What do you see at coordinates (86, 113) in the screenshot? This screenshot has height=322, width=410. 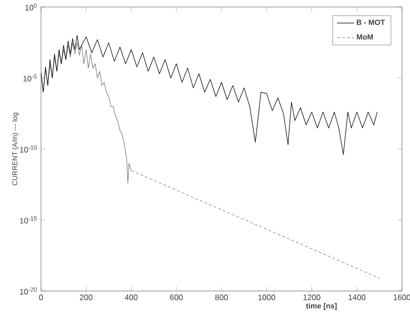 I see `line-series` at bounding box center [86, 113].